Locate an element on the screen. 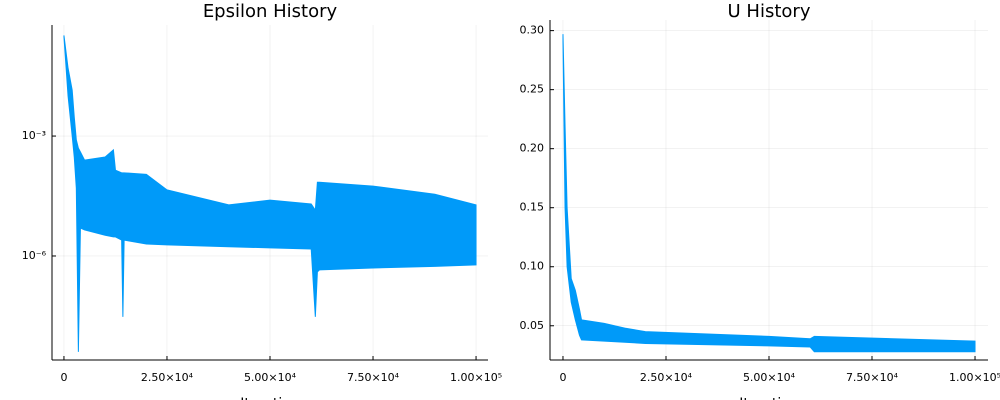 The image size is (1000, 400). y-tick-label: 0.10 is located at coordinates (532, 266).